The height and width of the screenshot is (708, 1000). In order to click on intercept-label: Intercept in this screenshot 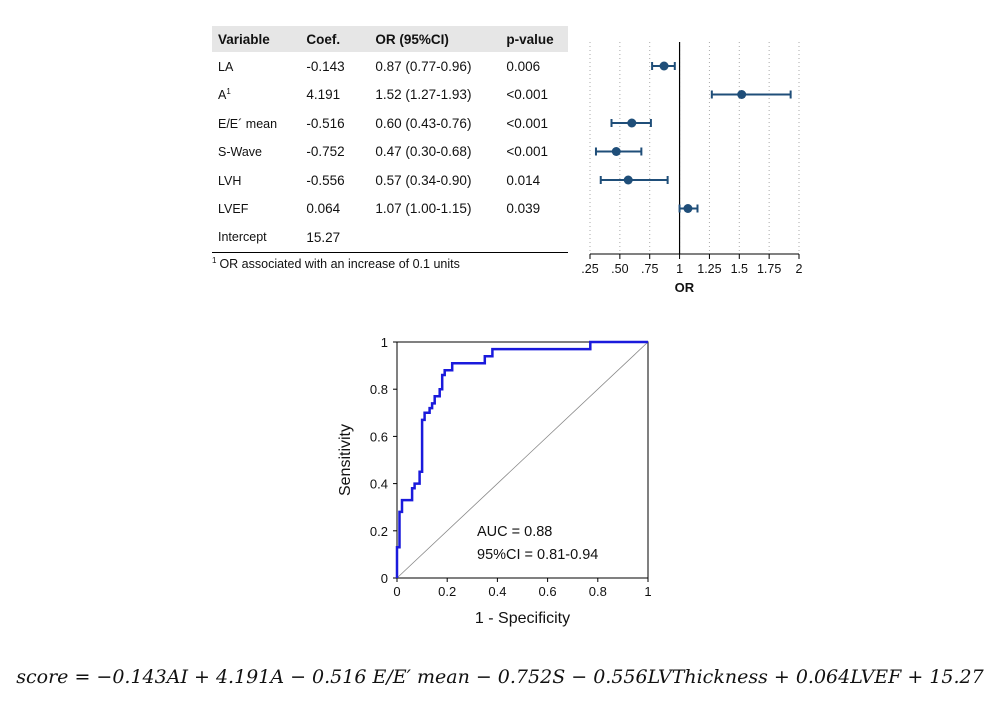, I will do `click(256, 238)`.